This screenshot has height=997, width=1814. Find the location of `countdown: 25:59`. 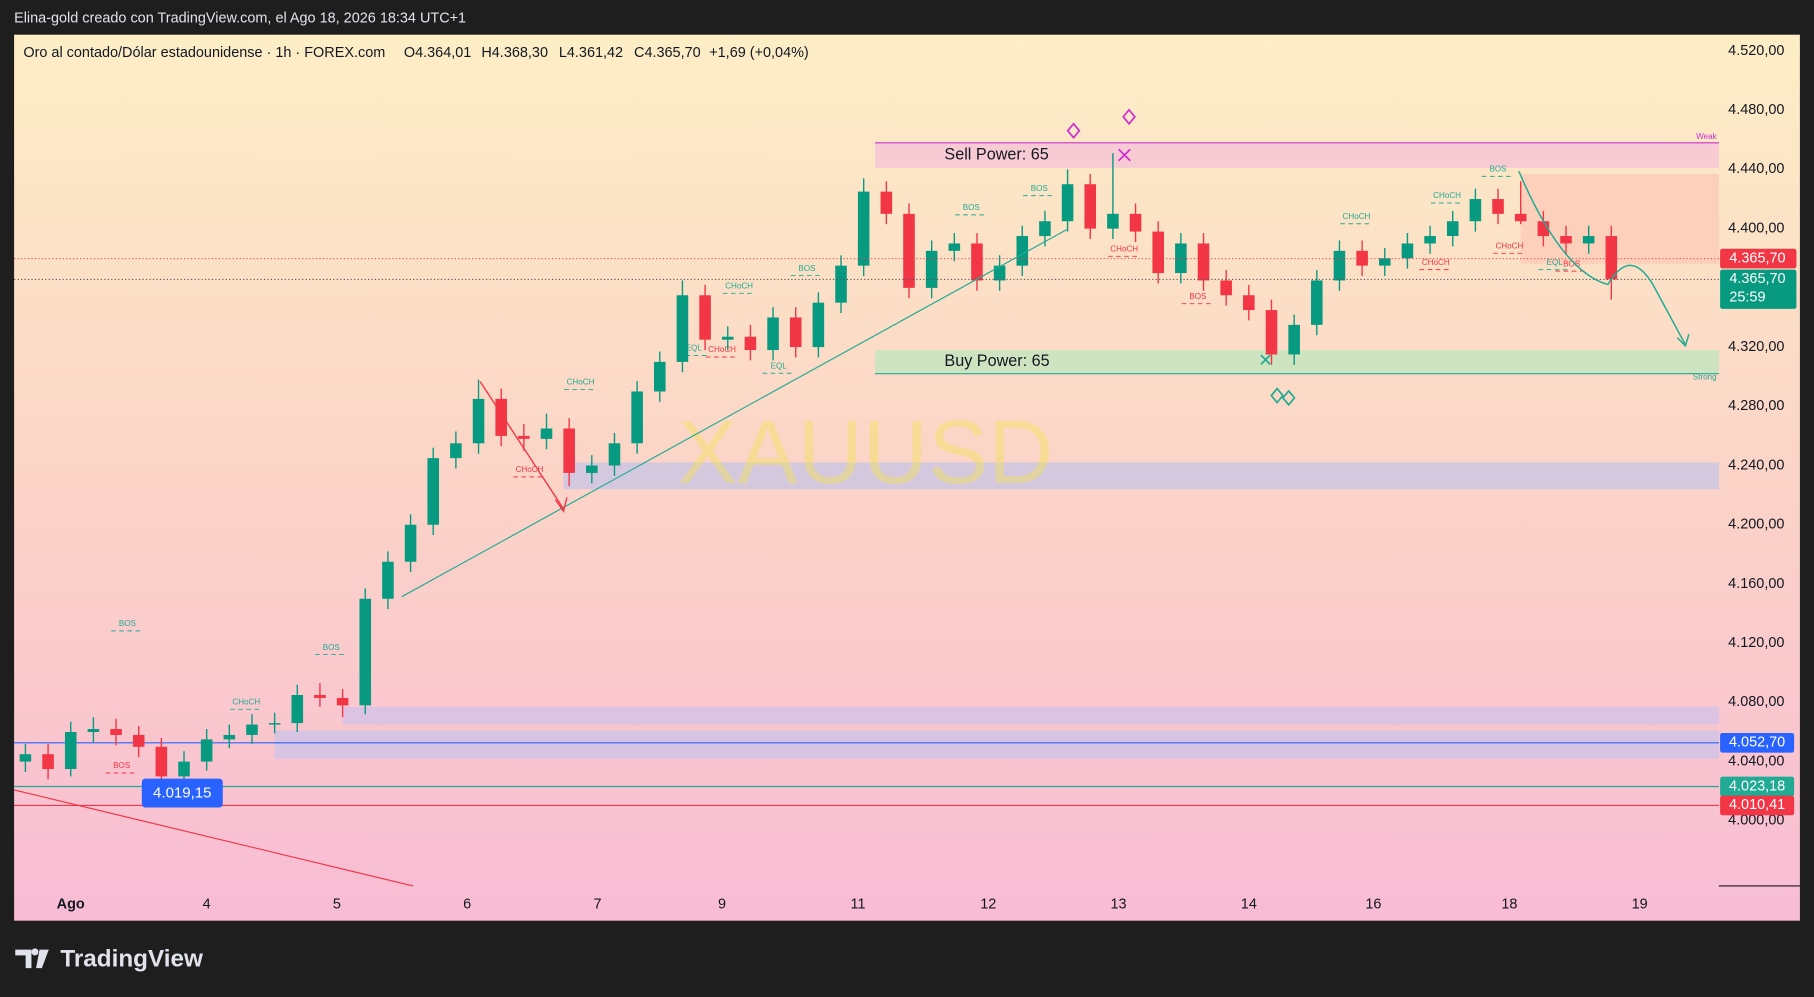

countdown: 25:59 is located at coordinates (1747, 298).